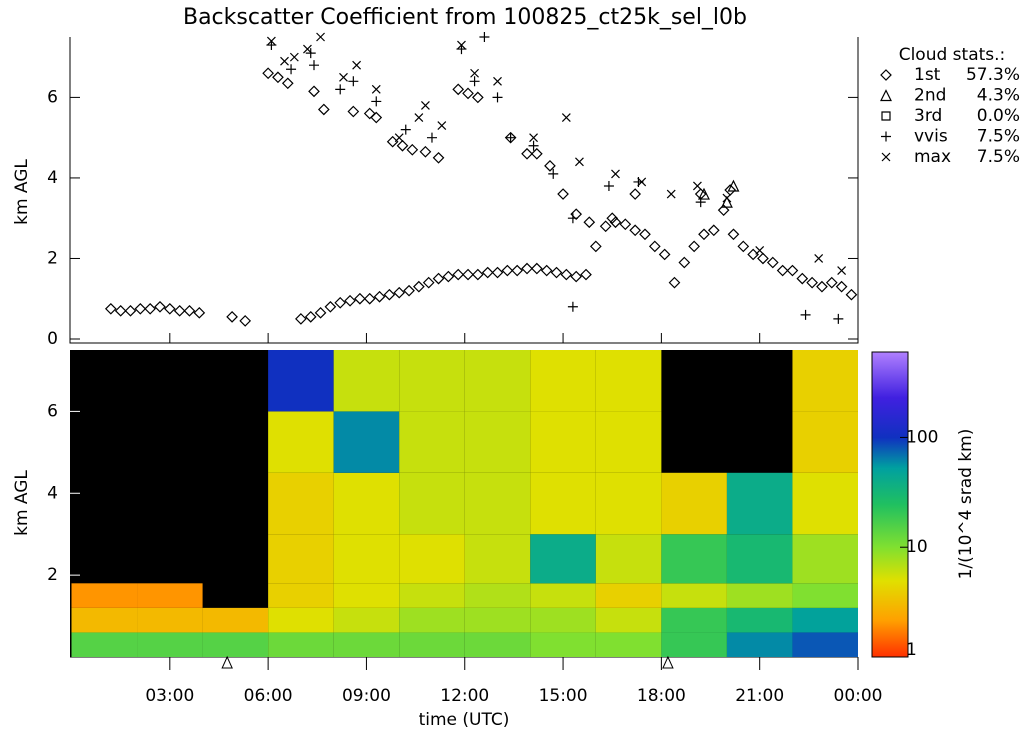 This screenshot has height=730, width=1022. Describe the element at coordinates (930, 96) in the screenshot. I see `legend-label: 2nd` at that location.